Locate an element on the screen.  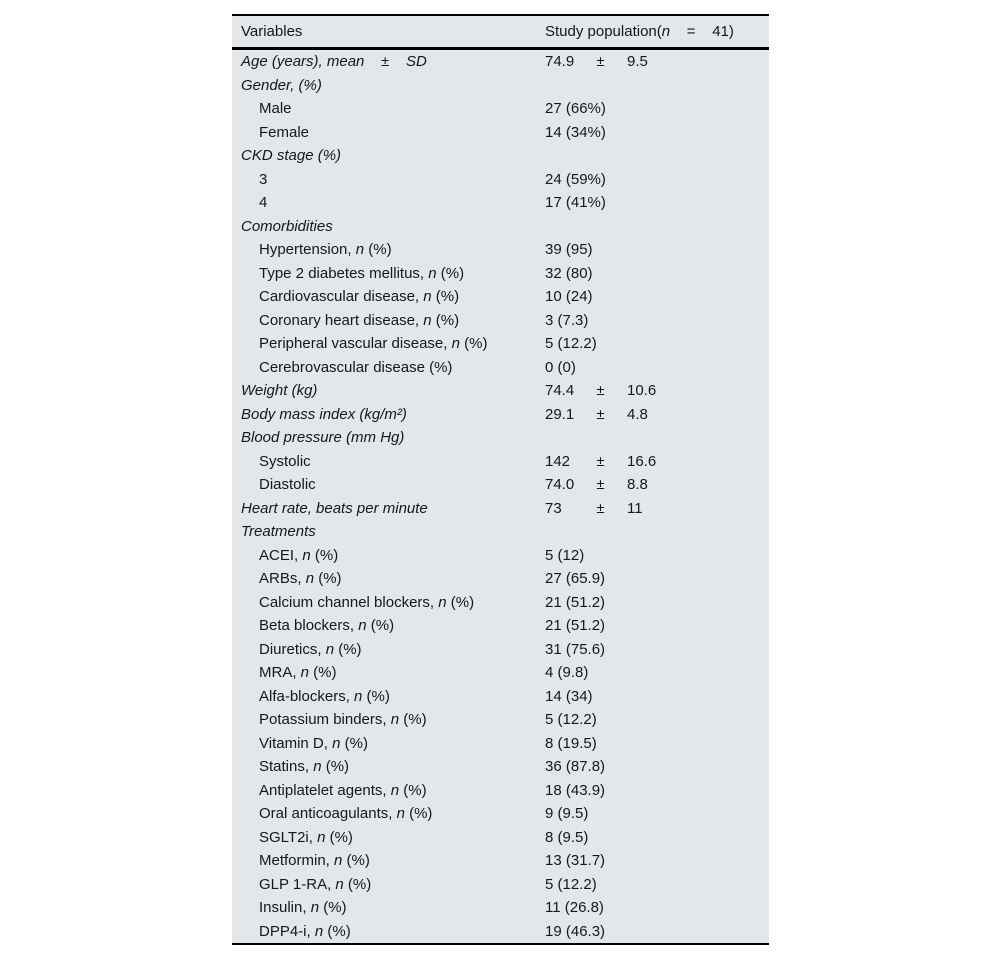
row-label: Treatments is located at coordinates (278, 532).